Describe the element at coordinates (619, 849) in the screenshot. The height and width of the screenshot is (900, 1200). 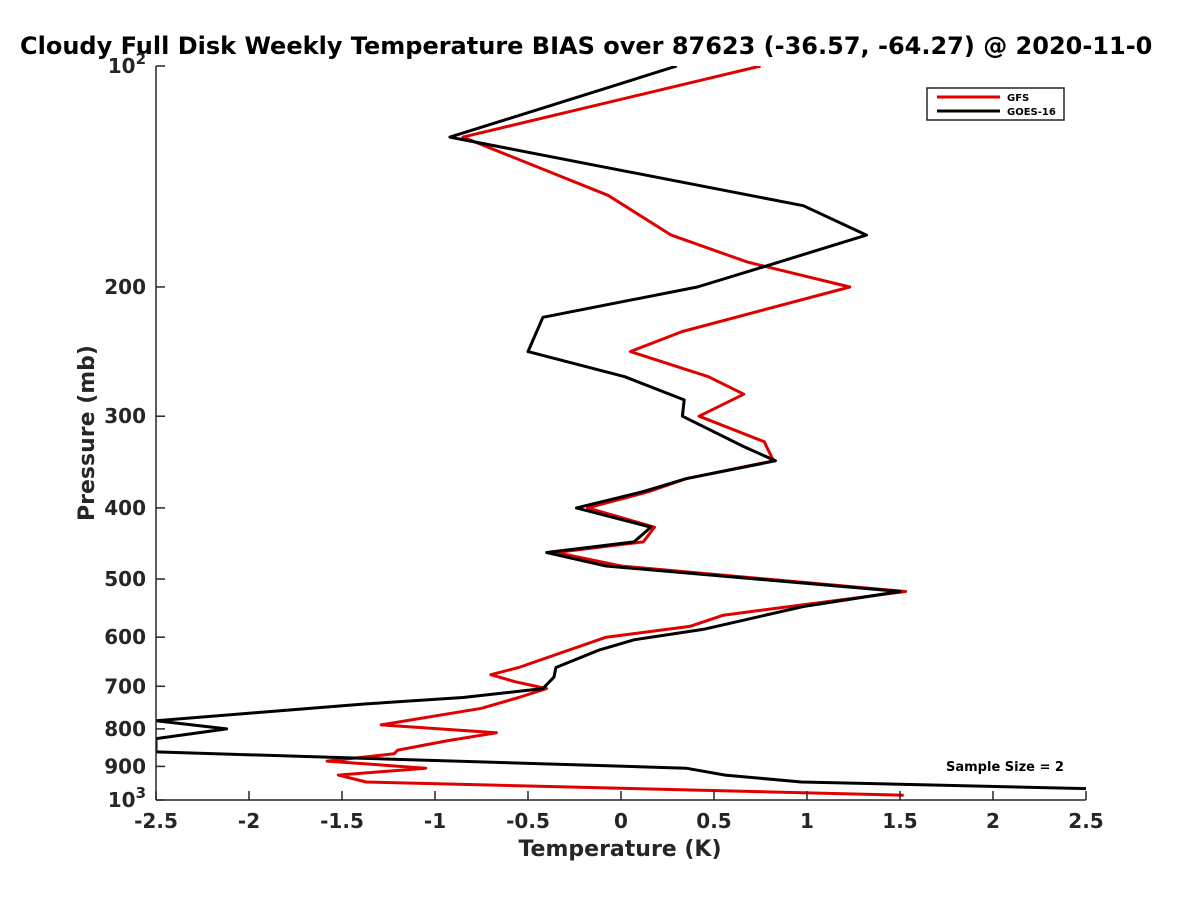
I see `x-axis-label: Temperature (K)` at that location.